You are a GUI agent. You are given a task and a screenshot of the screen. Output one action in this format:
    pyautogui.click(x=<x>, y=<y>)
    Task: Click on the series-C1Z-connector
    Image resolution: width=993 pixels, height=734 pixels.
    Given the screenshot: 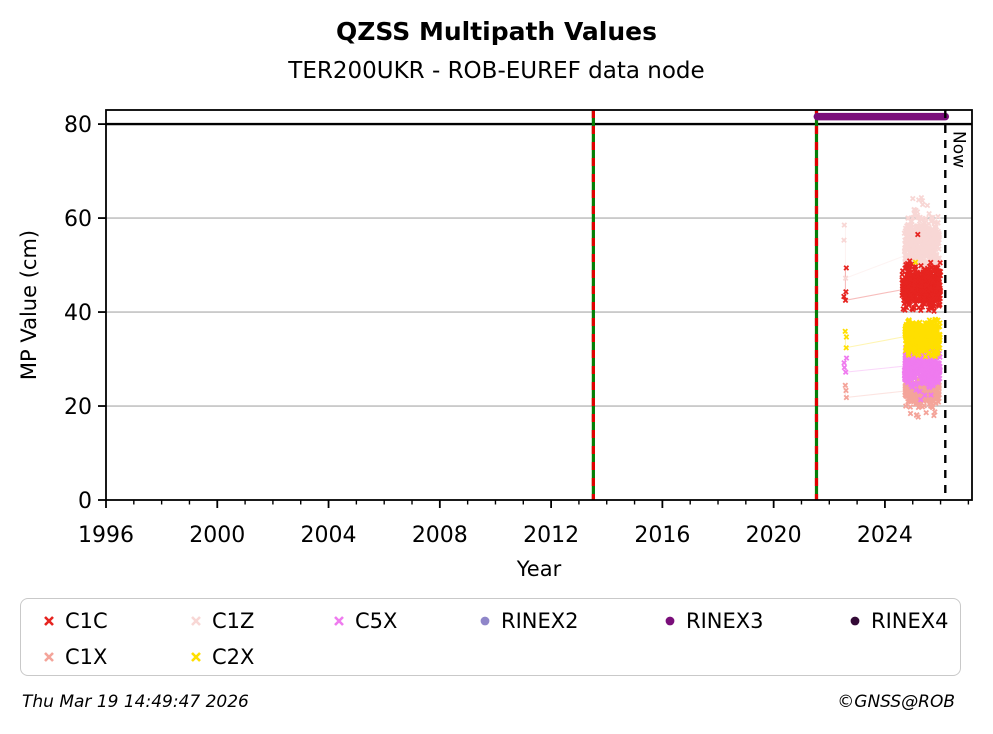 What is the action you would take?
    pyautogui.click(x=875, y=252)
    